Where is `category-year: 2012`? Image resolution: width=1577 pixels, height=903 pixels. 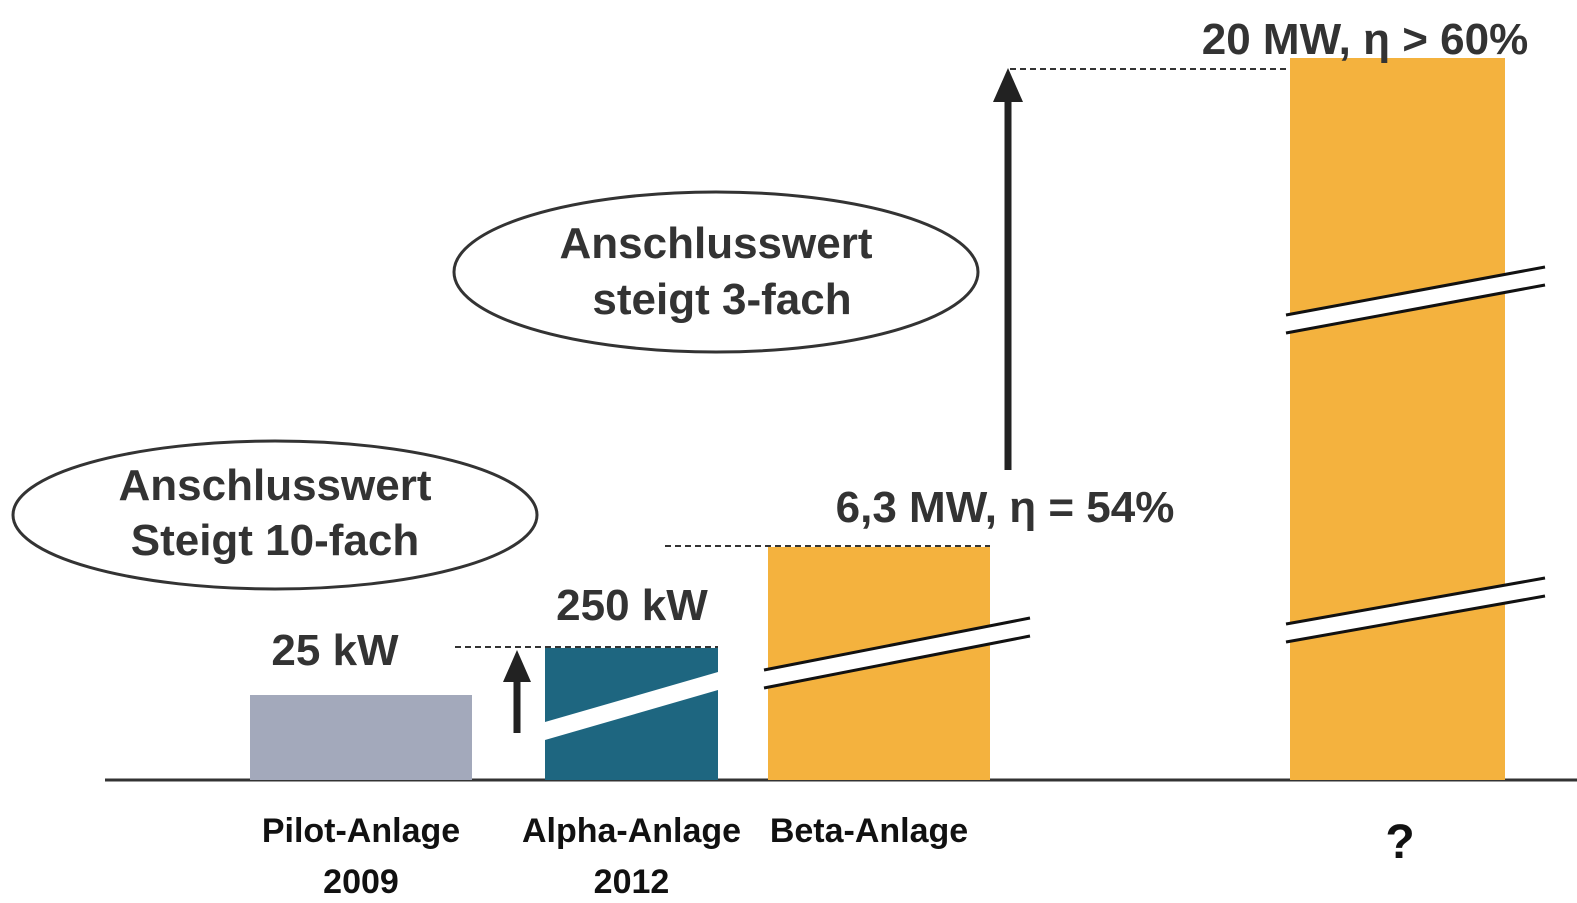
category-year: 2012 is located at coordinates (632, 882).